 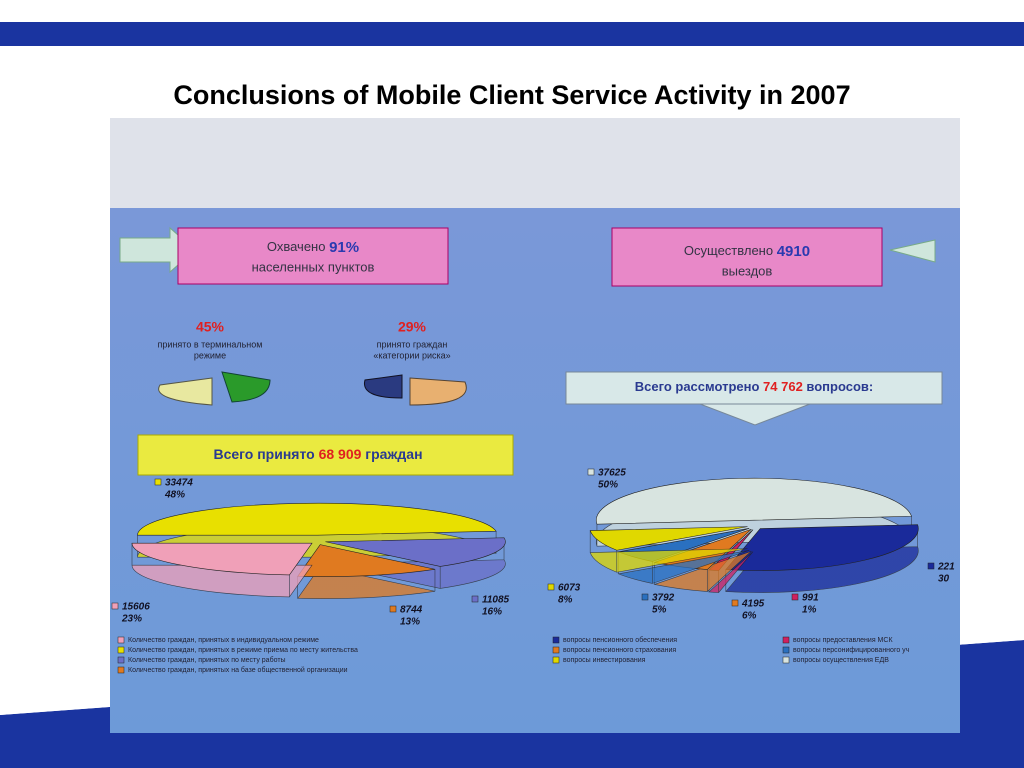 I want to click on box-text: населенных пунктов, so click(x=313, y=266).